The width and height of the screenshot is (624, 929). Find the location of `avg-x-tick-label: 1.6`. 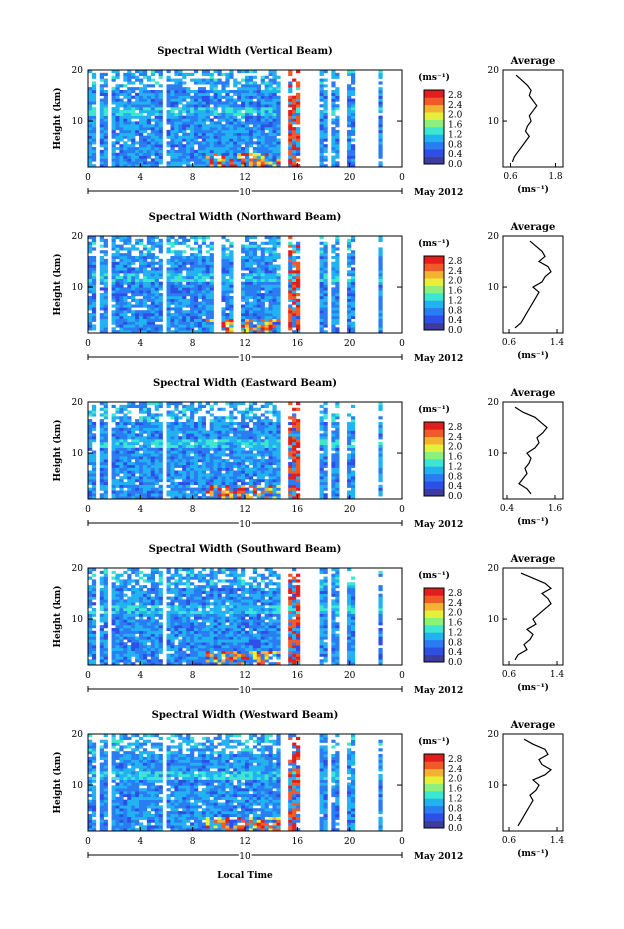

avg-x-tick-label: 1.6 is located at coordinates (555, 509).